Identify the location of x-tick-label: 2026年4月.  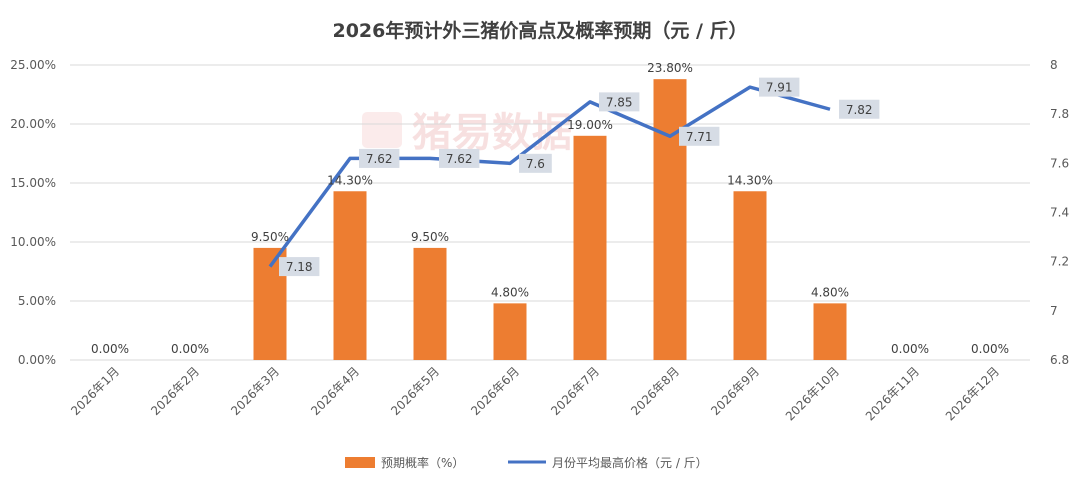
(335, 391).